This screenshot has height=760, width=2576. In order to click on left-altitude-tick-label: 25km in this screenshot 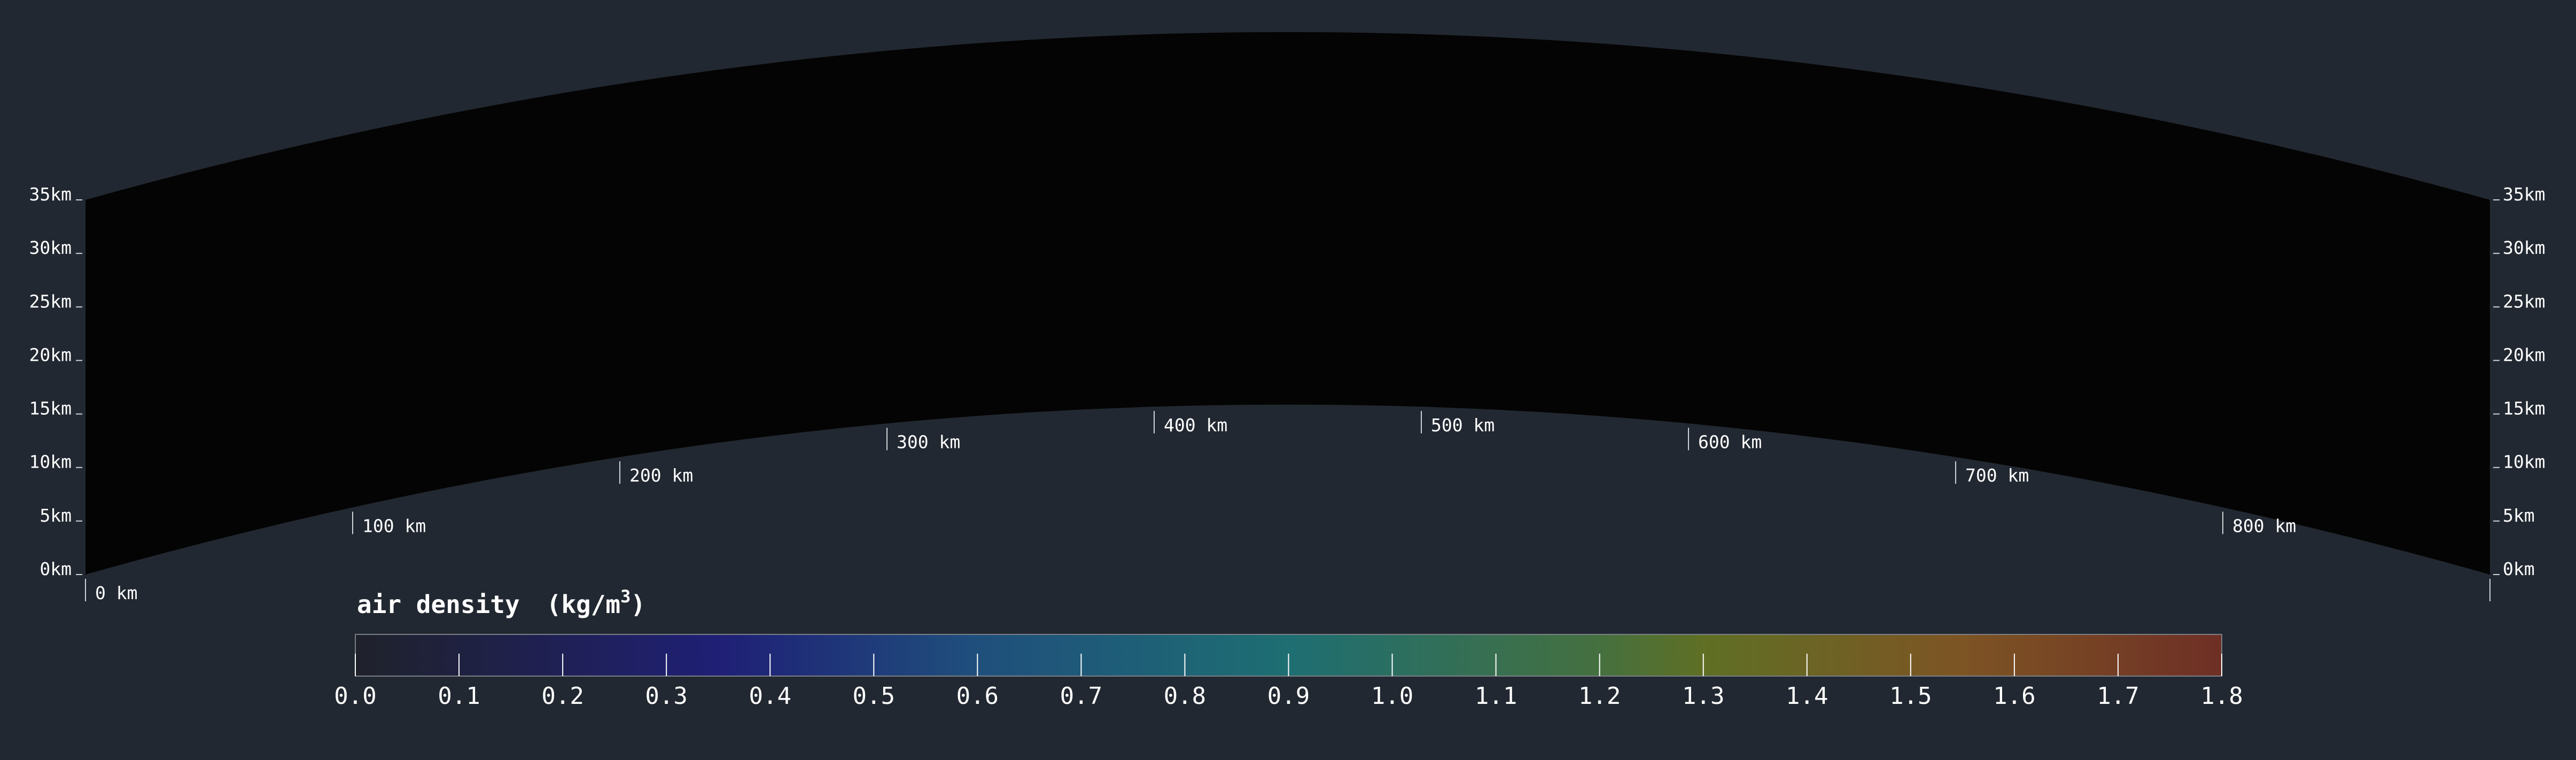, I will do `click(50, 301)`.